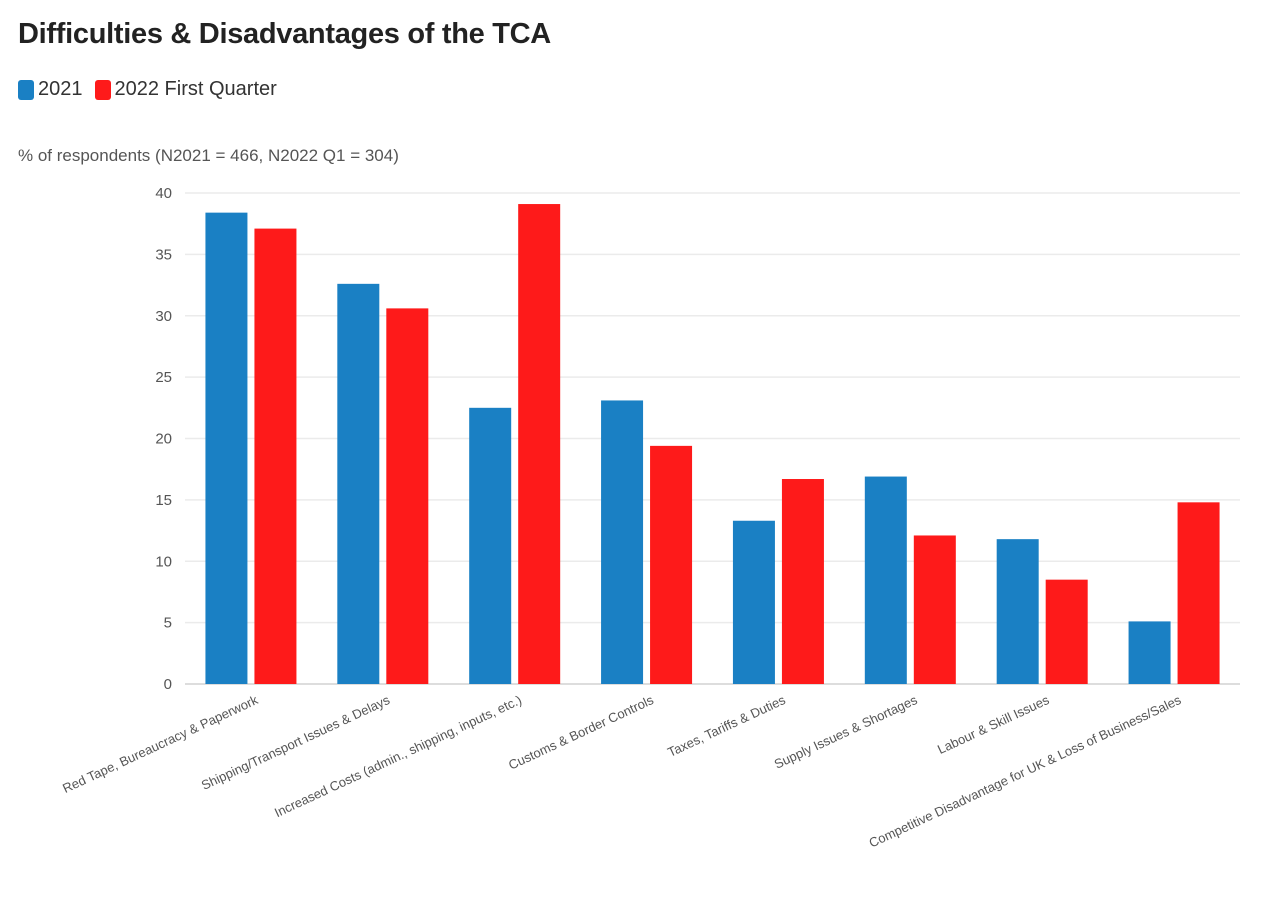 The image size is (1265, 919). Describe the element at coordinates (163, 561) in the screenshot. I see `y-tick-label: 10` at that location.